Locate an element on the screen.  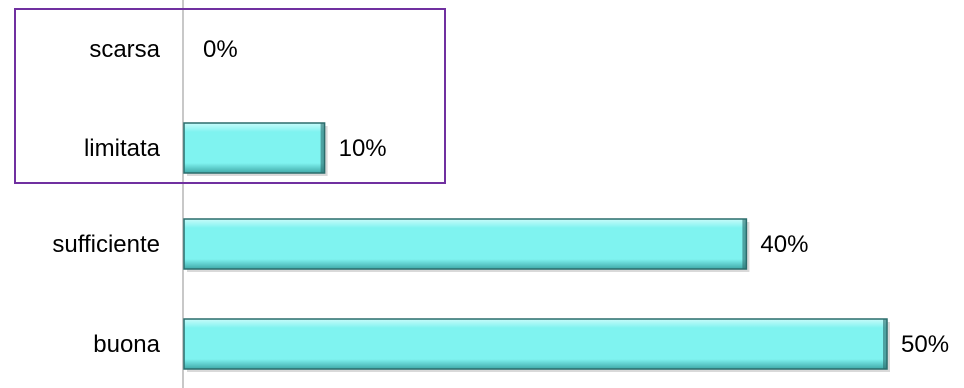
category-label-scarsa: scarsa is located at coordinates (124, 49).